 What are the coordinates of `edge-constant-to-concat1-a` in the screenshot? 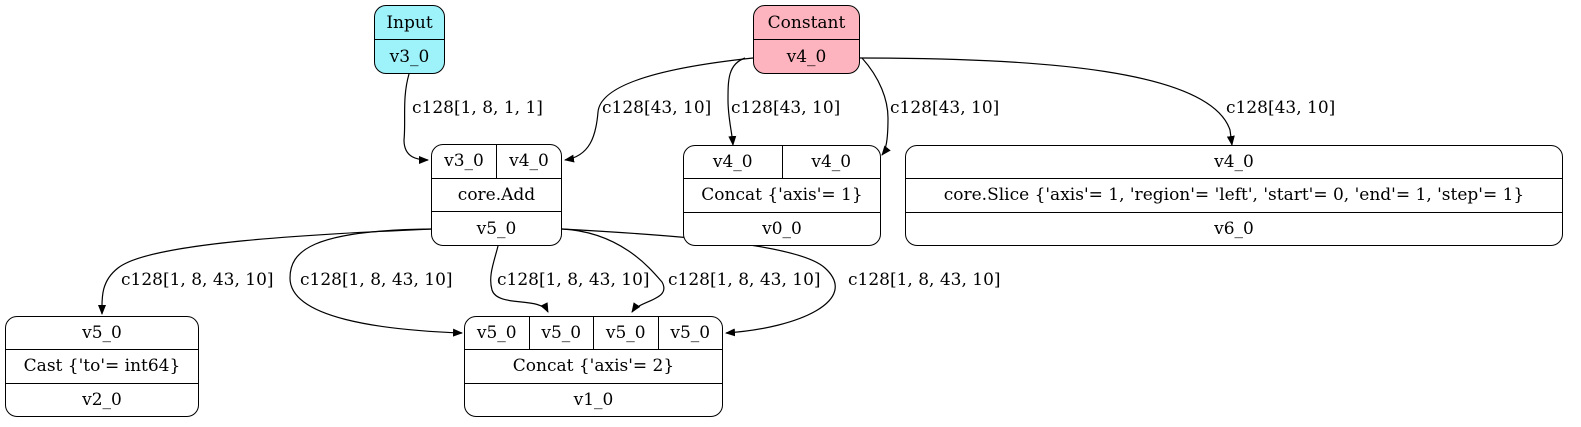 It's located at (736, 101).